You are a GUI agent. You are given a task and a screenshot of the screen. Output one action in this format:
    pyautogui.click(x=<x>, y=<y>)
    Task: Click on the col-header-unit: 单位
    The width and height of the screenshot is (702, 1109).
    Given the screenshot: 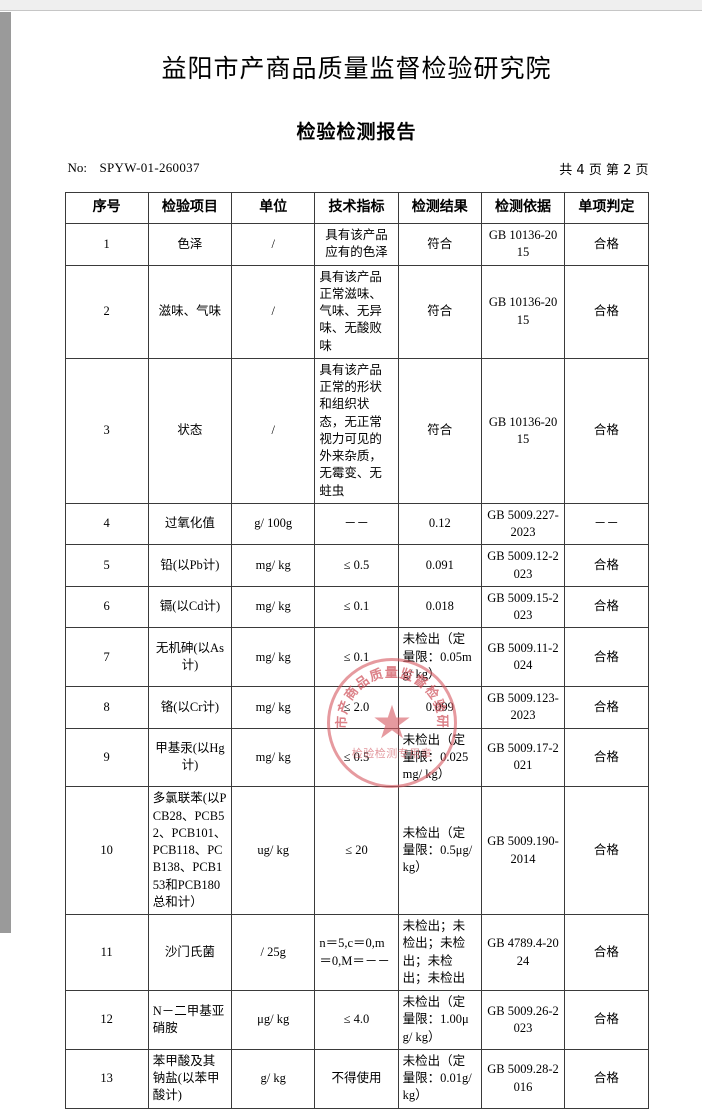 What is the action you would take?
    pyautogui.click(x=273, y=208)
    